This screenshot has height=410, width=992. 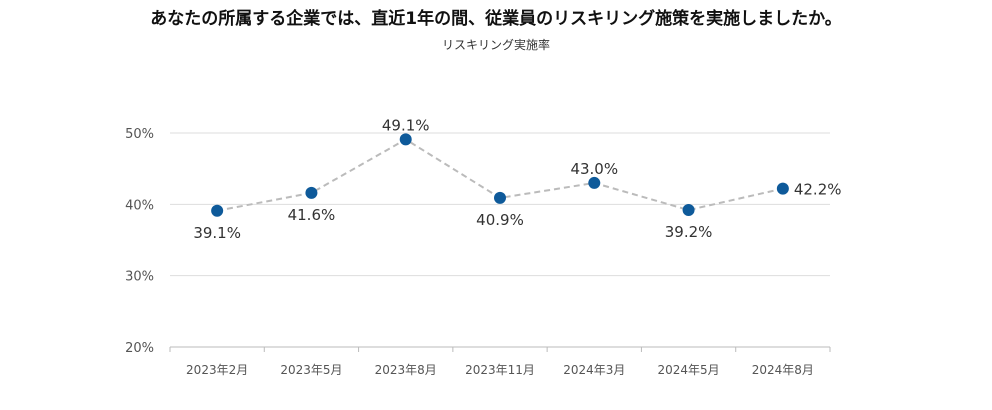 What do you see at coordinates (500, 220) in the screenshot?
I see `data-label: 40.9%` at bounding box center [500, 220].